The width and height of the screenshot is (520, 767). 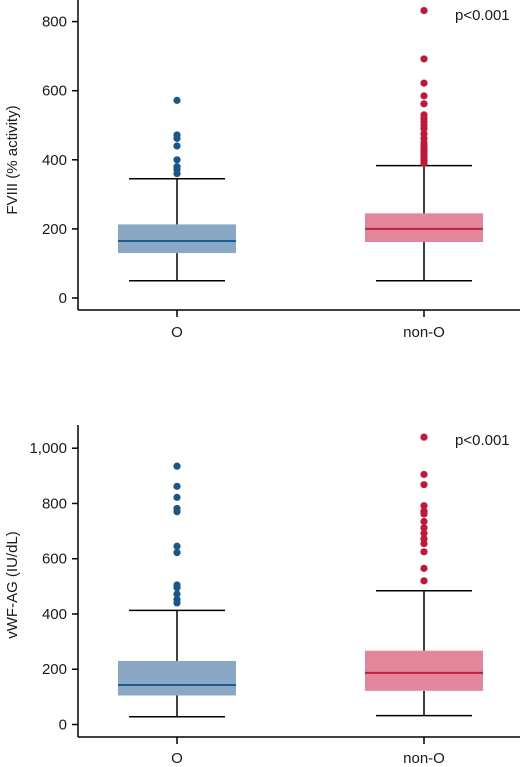 I want to click on vwf-ag-y-tick-label: 800, so click(x=54, y=503).